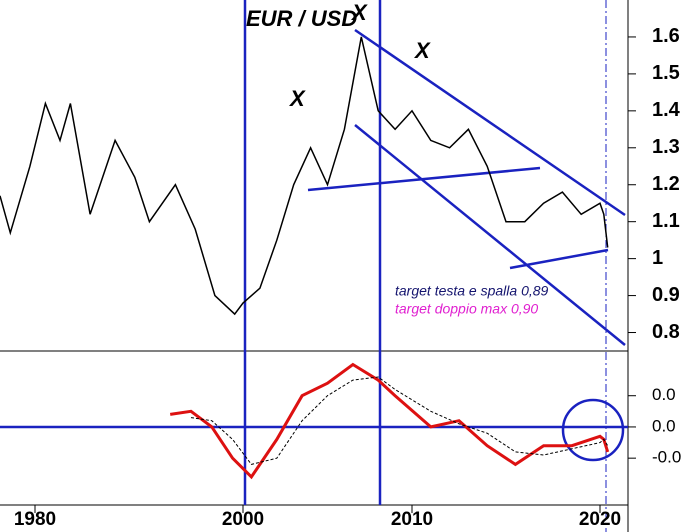  What do you see at coordinates (593, 430) in the screenshot?
I see `highlight-circle` at bounding box center [593, 430].